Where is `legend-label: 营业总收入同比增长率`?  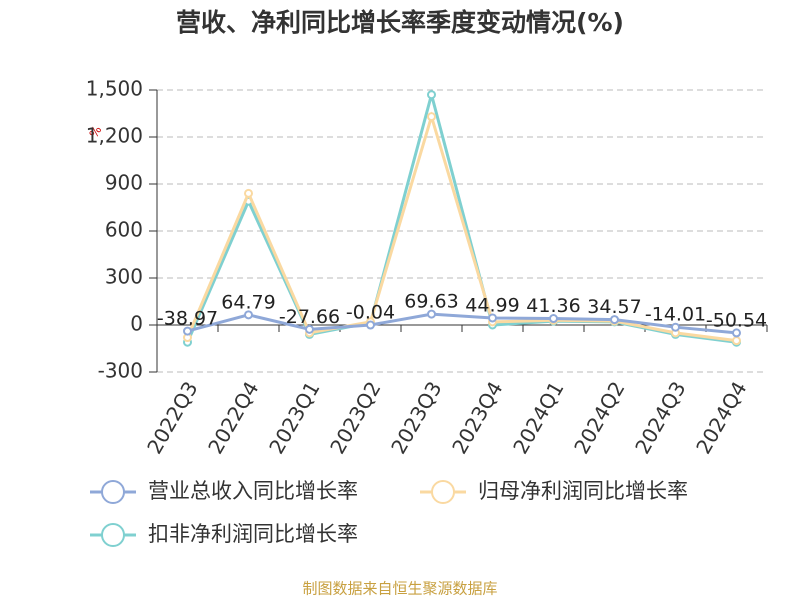 legend-label: 营业总收入同比增长率 is located at coordinates (253, 491).